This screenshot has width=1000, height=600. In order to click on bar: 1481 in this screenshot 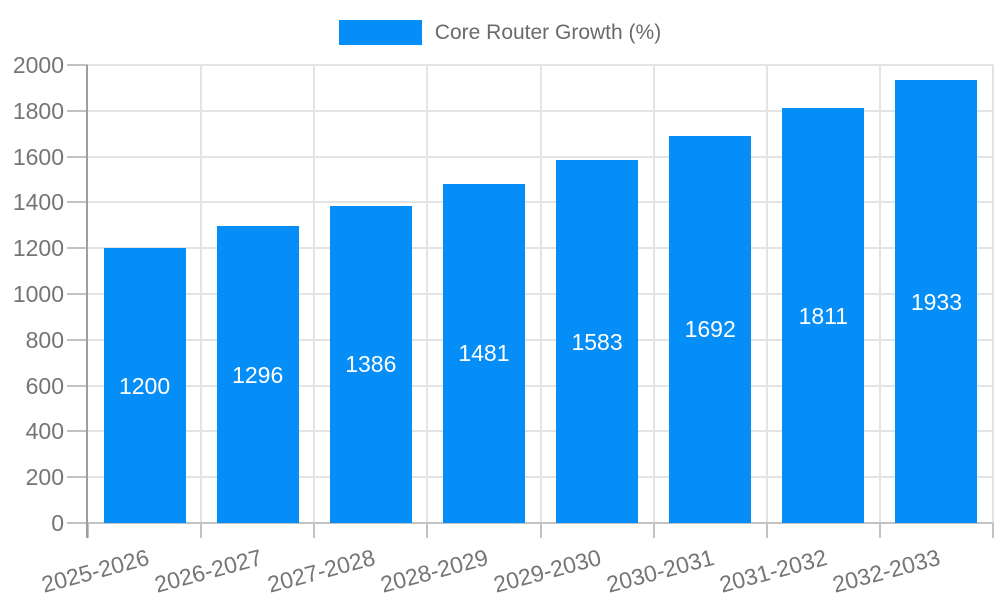, I will do `click(483, 353)`.